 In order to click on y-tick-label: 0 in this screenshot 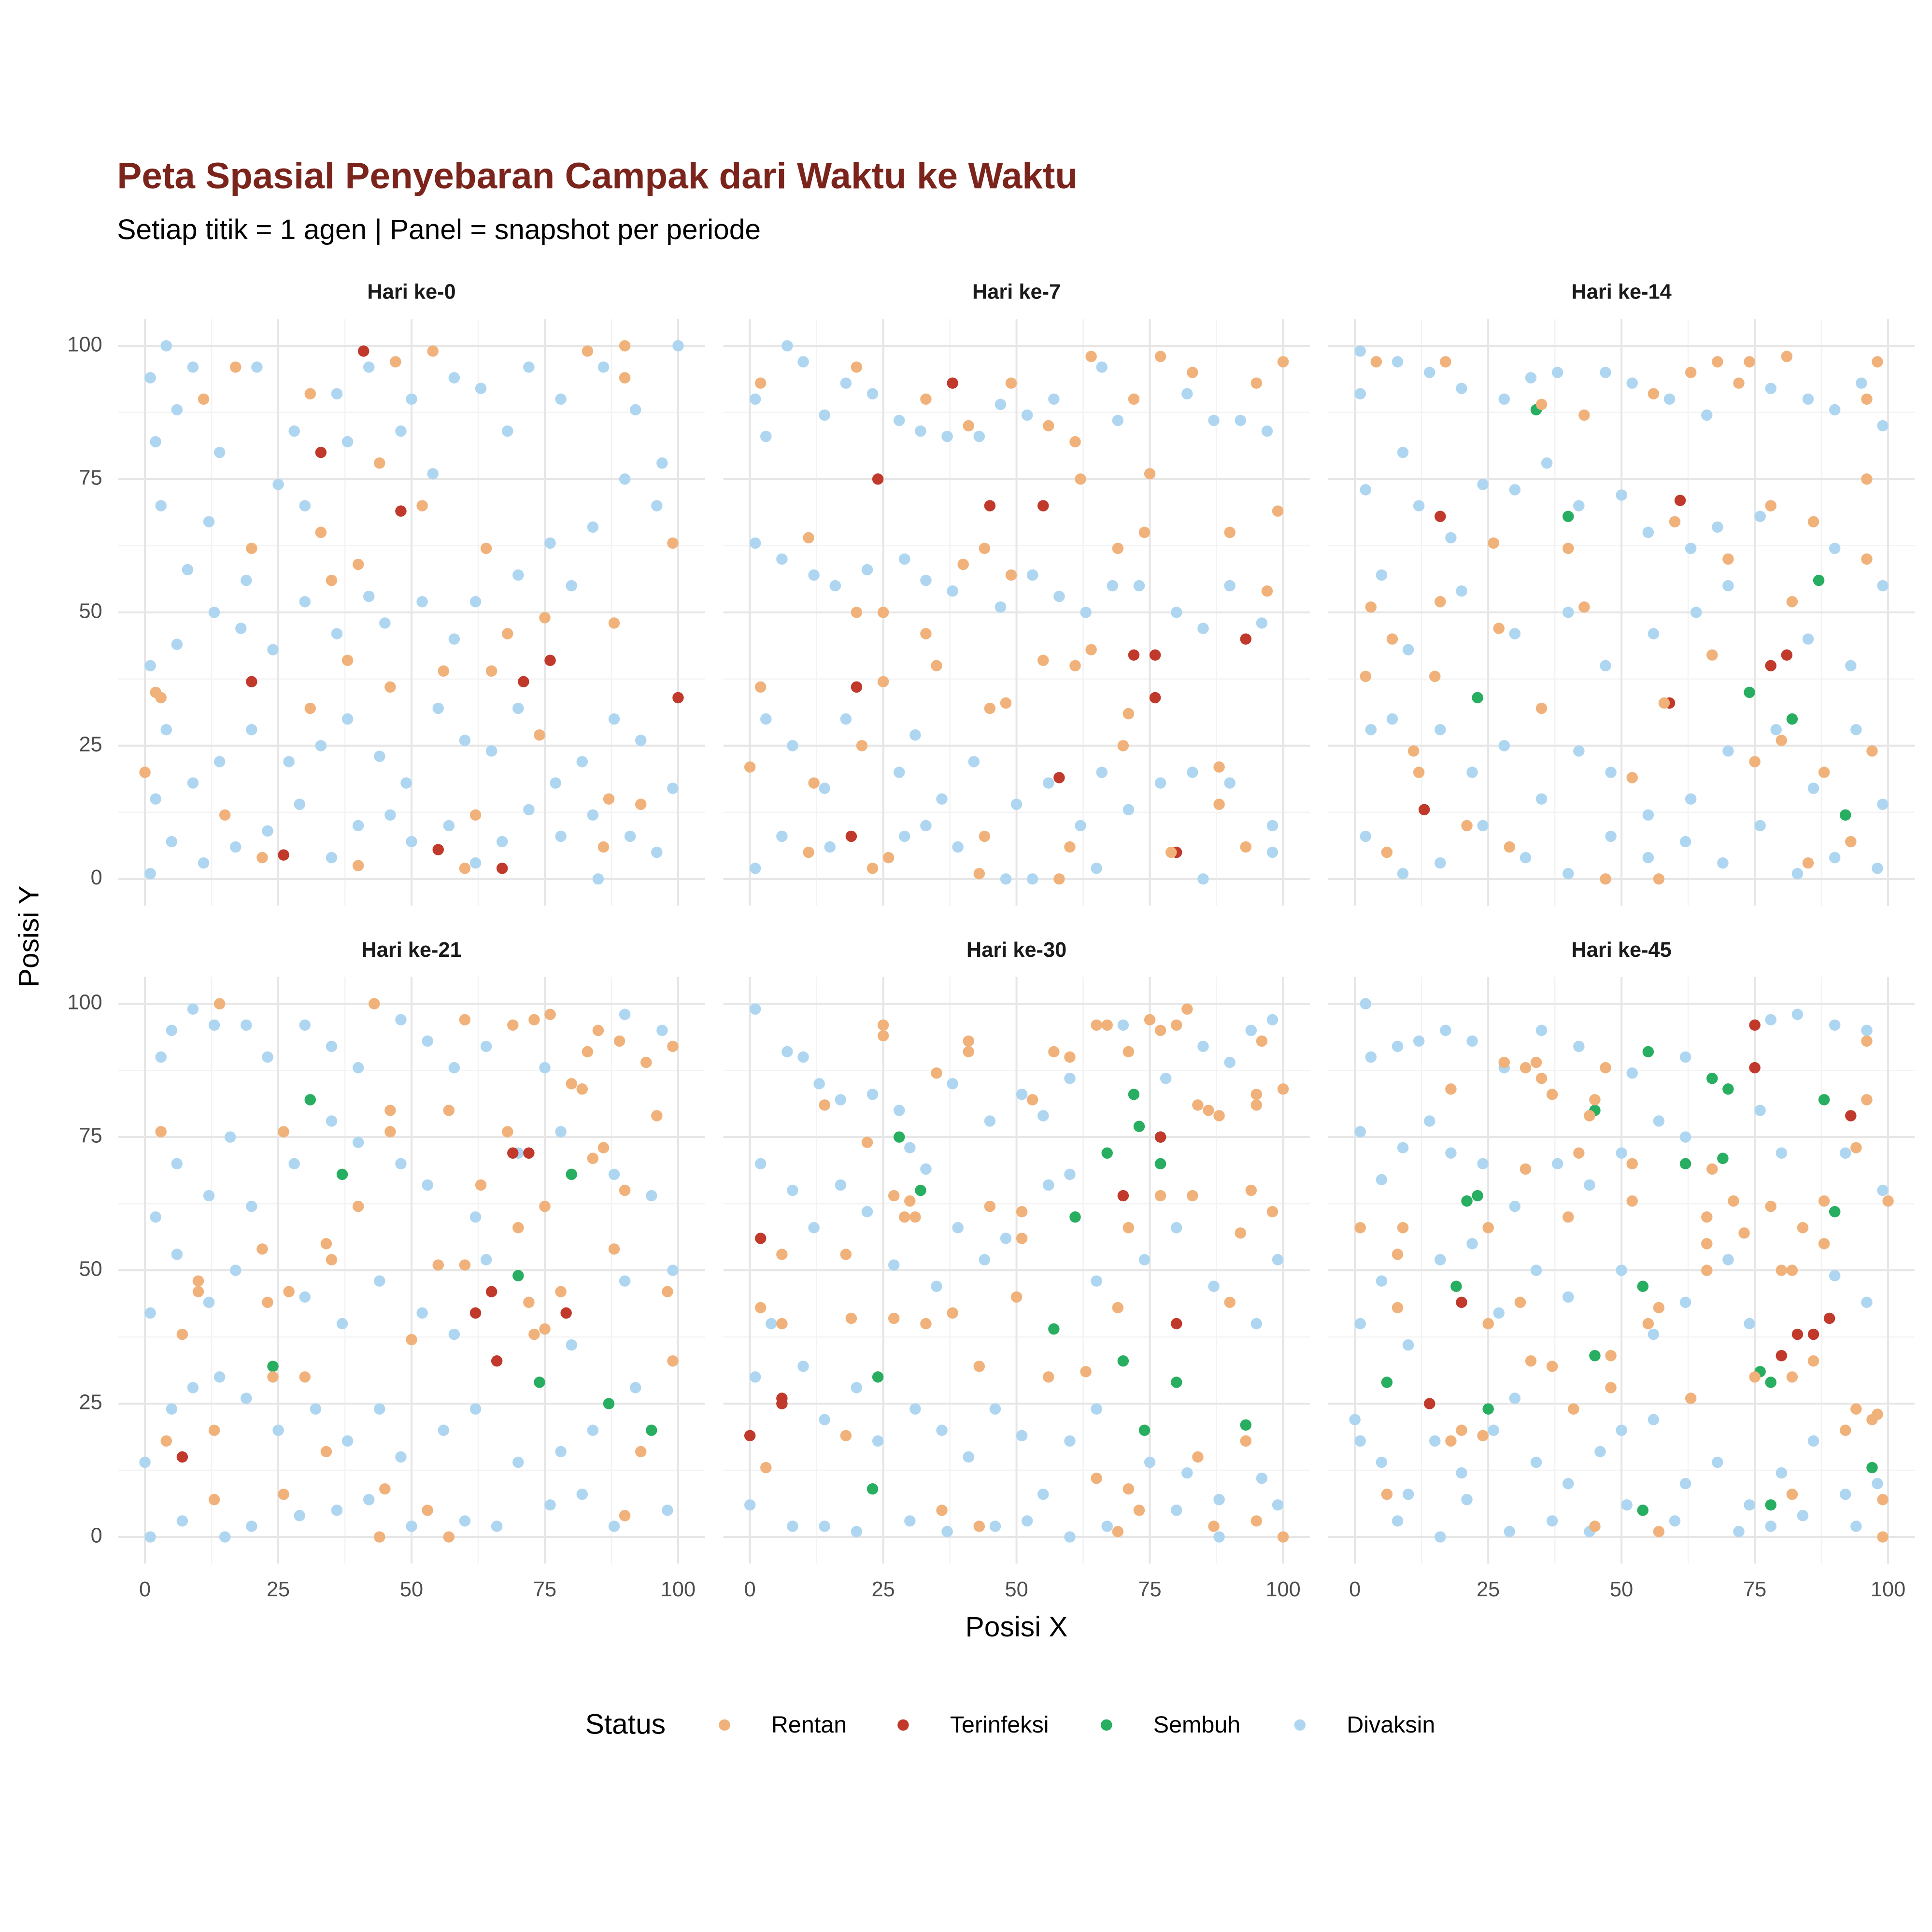, I will do `click(96, 877)`.